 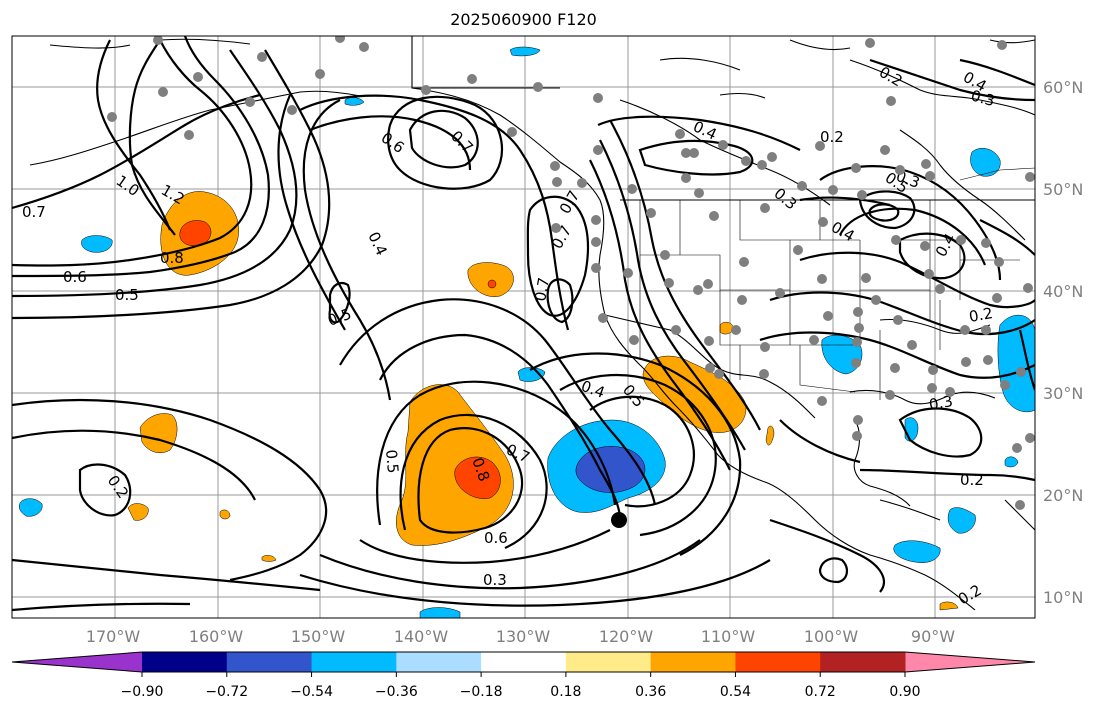 What do you see at coordinates (728, 636) in the screenshot?
I see `lon-label: 110°W` at bounding box center [728, 636].